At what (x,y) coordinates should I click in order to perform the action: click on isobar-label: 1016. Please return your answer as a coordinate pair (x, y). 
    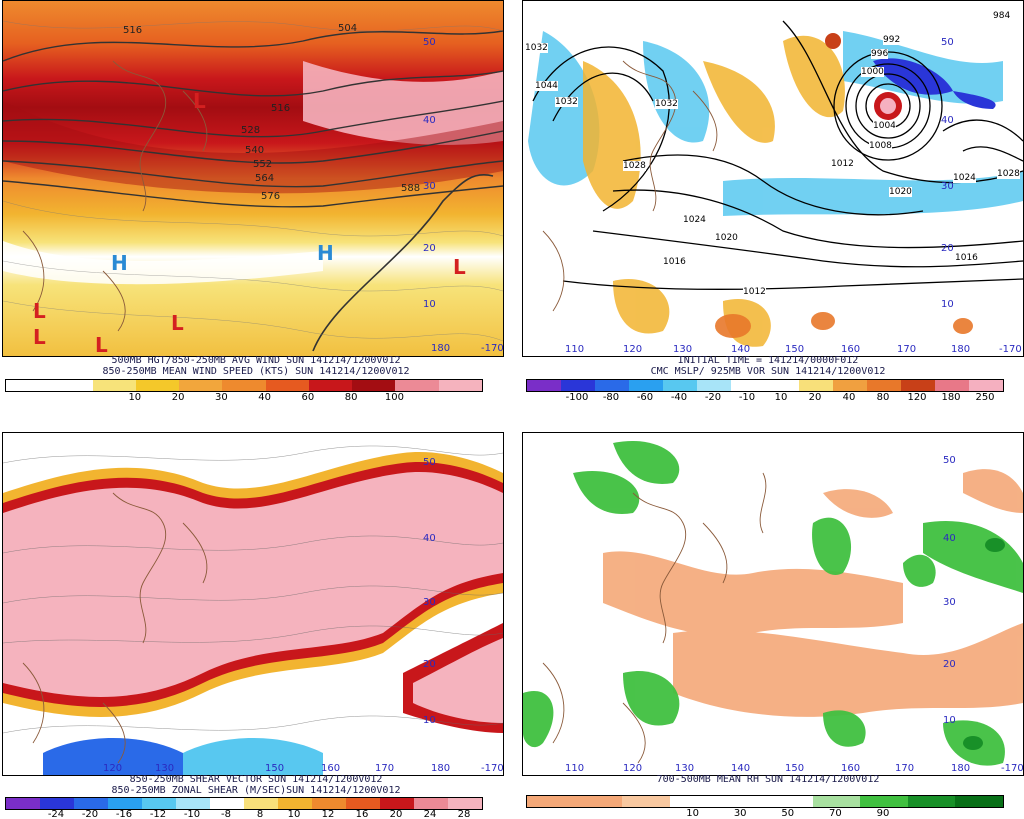
    Looking at the image, I should click on (674, 262).